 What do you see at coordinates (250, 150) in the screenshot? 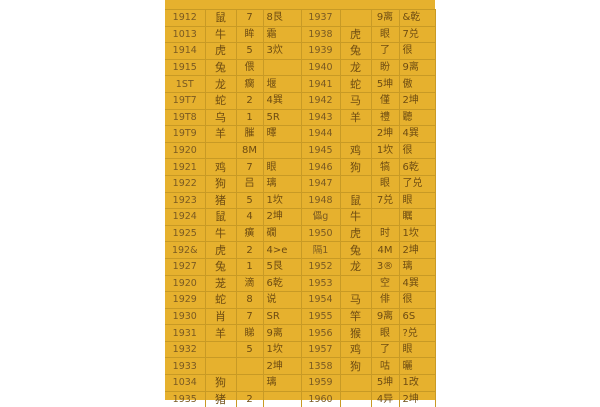
I see `left-trigram-a-cell: 8M` at bounding box center [250, 150].